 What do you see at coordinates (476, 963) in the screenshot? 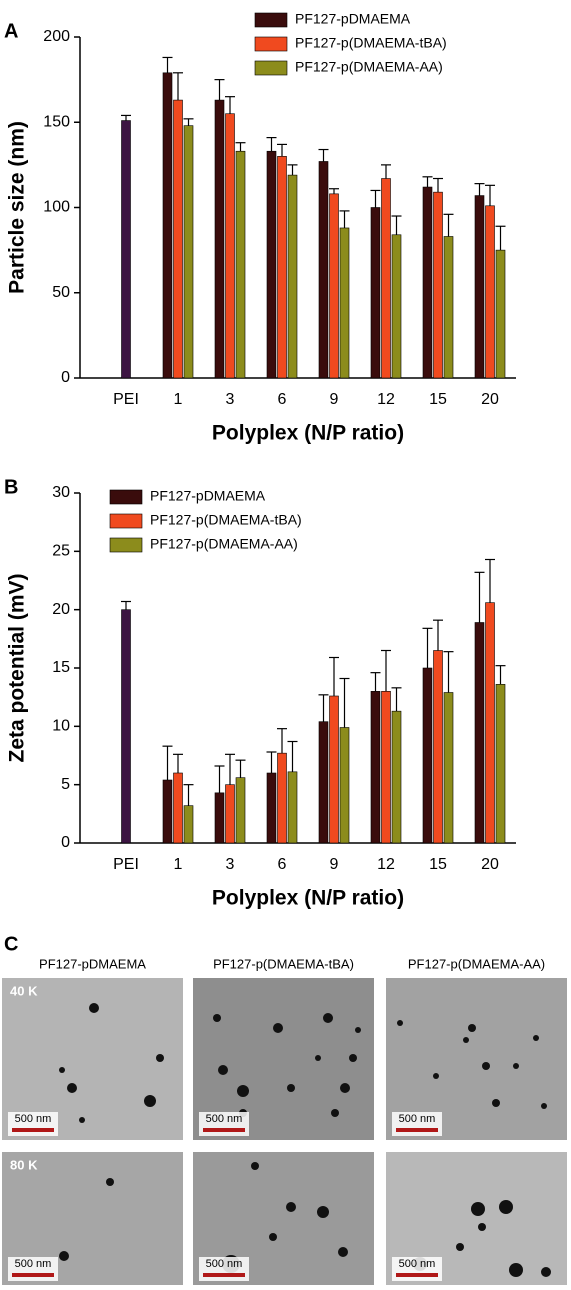
I see `column-header: PF127-p(DMAEMA-AA)` at bounding box center [476, 963].